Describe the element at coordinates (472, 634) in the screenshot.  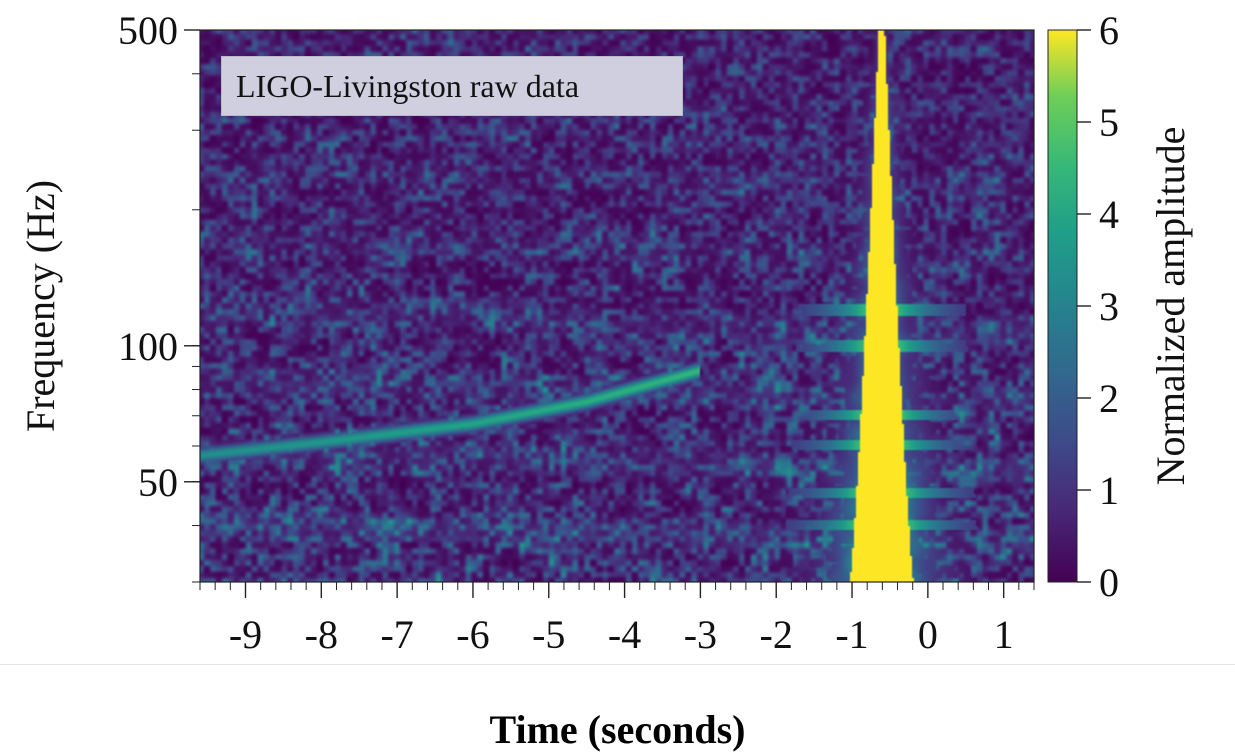
I see `x-tick-label: -6` at that location.